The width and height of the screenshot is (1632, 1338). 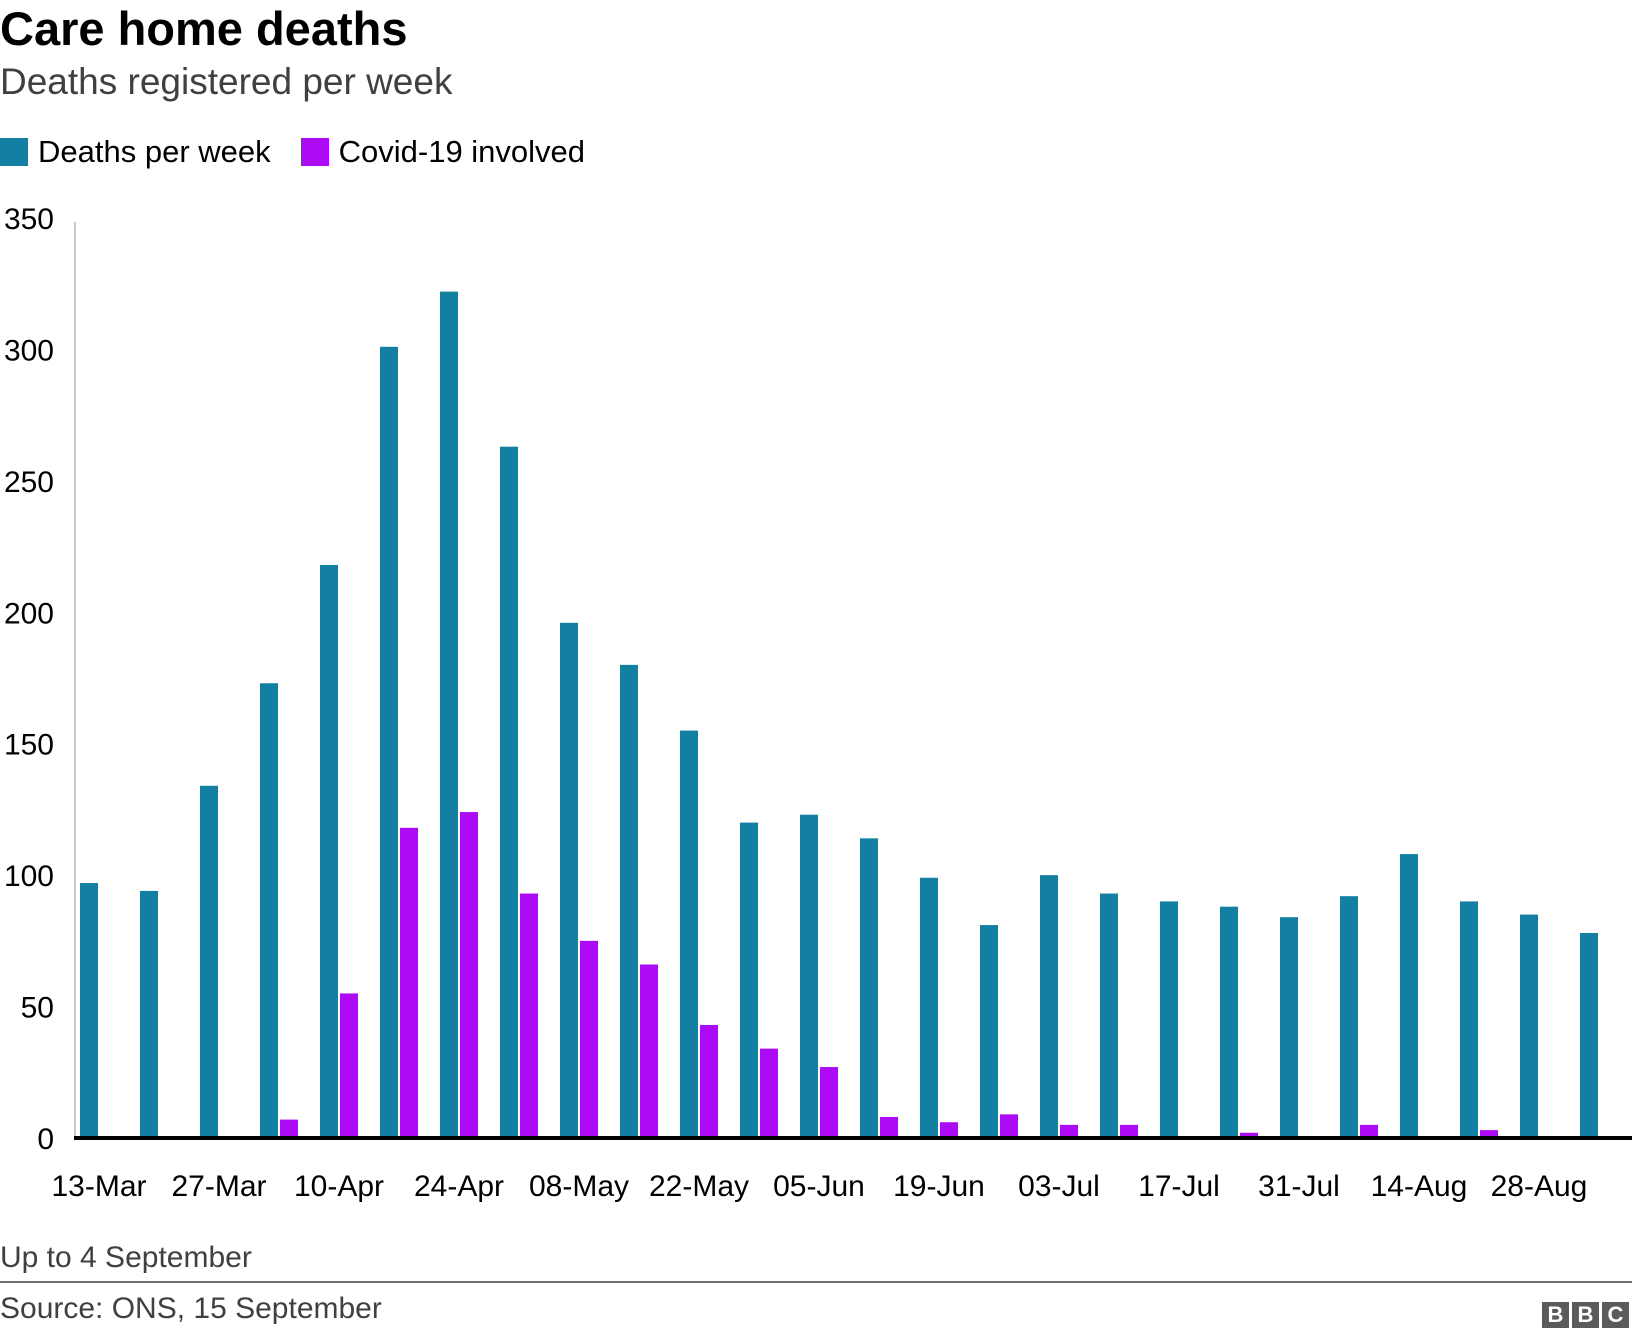 What do you see at coordinates (462, 151) in the screenshot?
I see `legend-label-covid: Covid-19 involved` at bounding box center [462, 151].